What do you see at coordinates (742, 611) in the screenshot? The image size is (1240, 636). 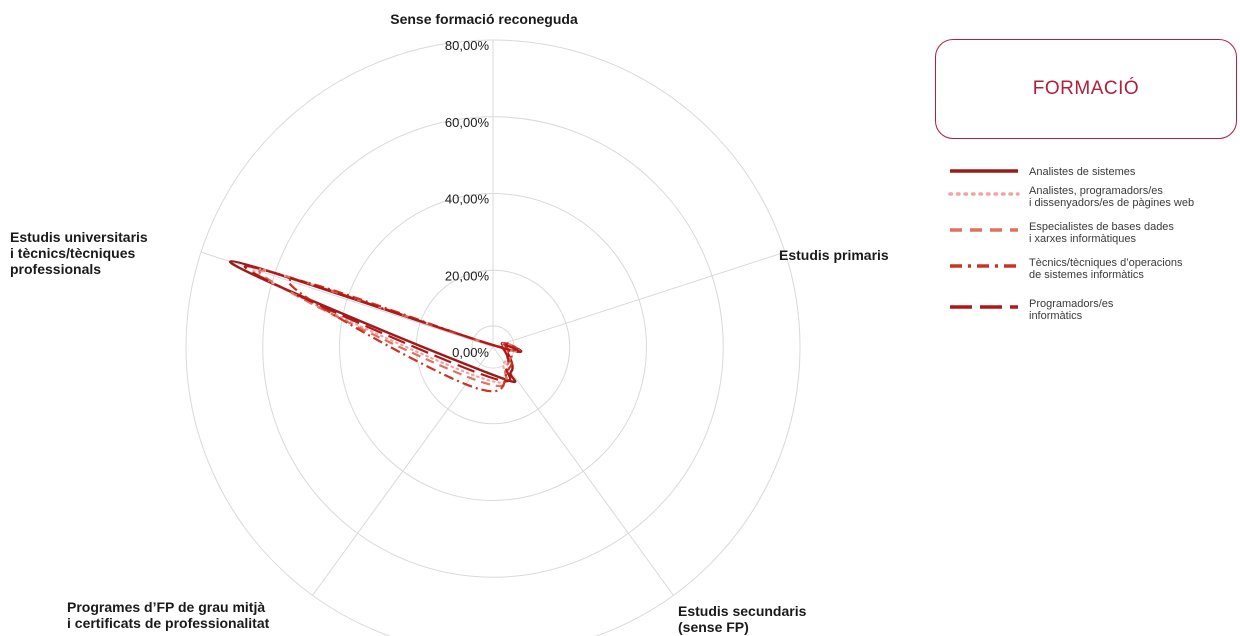 I see `axis-label-2-line-0: Estudis secundaris` at bounding box center [742, 611].